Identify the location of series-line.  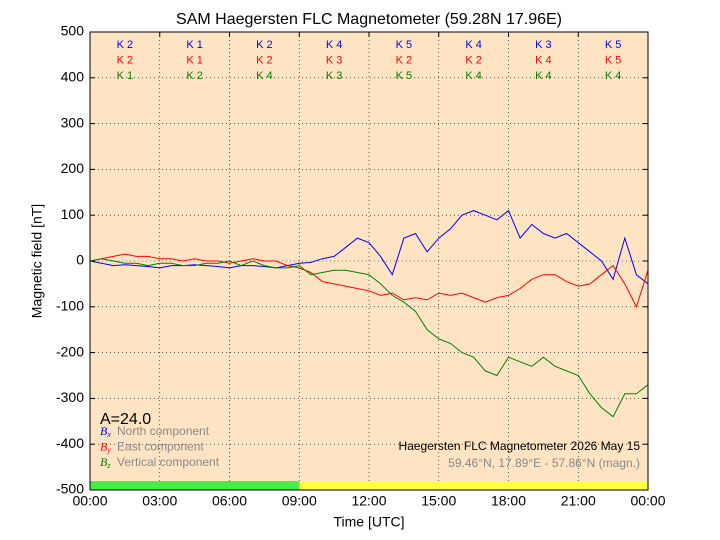
(369, 281).